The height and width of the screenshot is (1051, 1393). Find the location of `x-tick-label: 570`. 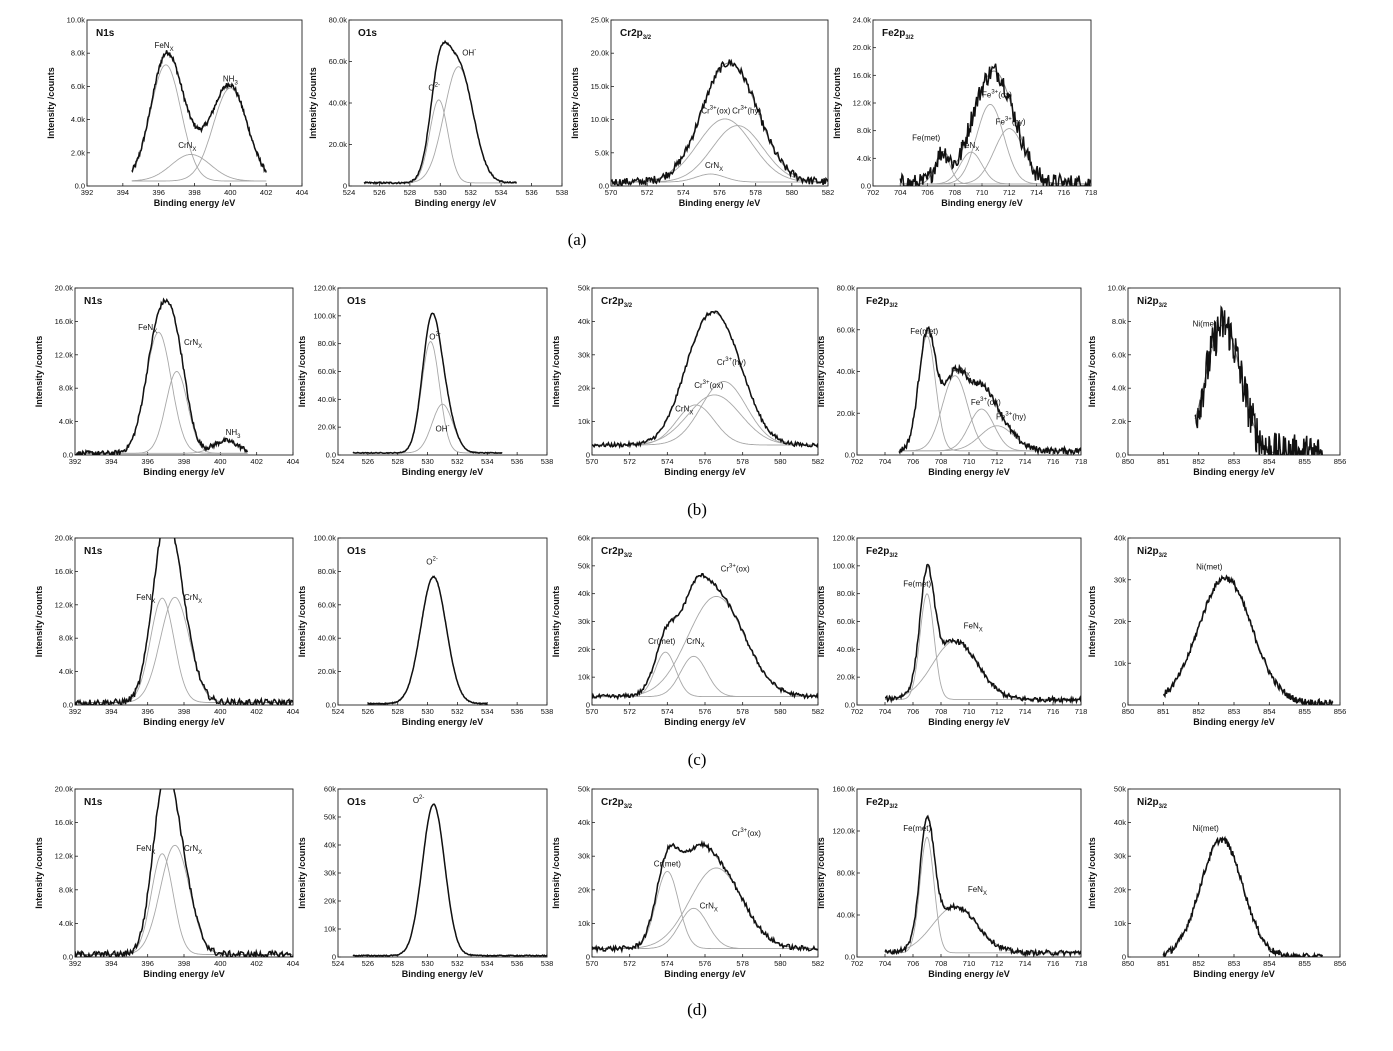

x-tick-label: 570 is located at coordinates (592, 461).